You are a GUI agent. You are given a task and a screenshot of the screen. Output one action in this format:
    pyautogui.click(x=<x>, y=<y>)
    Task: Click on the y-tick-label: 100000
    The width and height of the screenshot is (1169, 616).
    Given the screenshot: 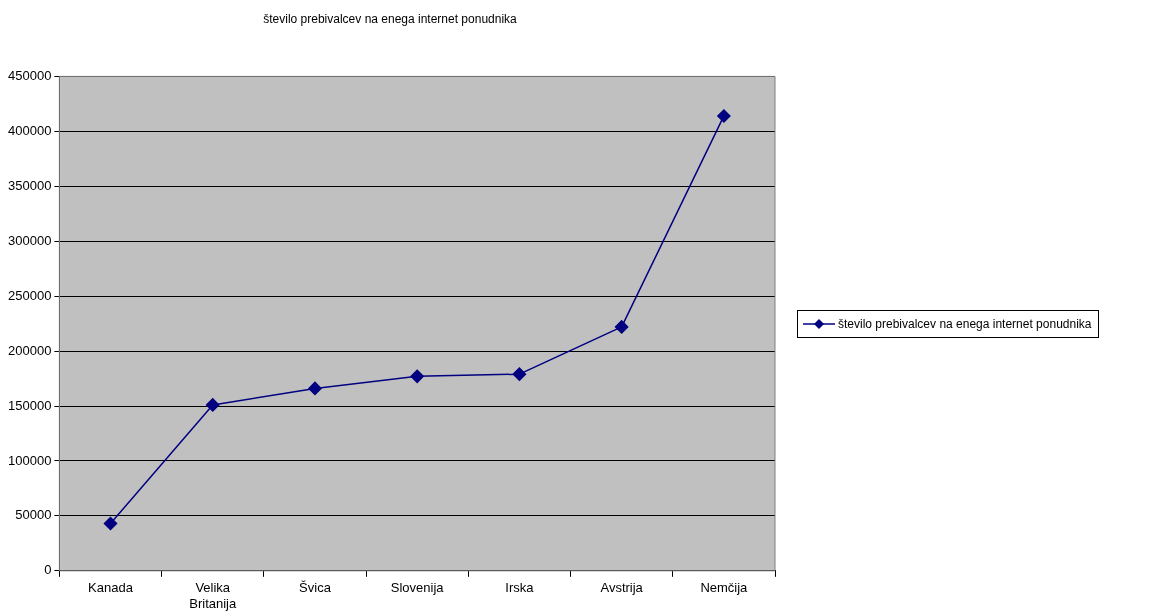 What is the action you would take?
    pyautogui.click(x=29, y=460)
    